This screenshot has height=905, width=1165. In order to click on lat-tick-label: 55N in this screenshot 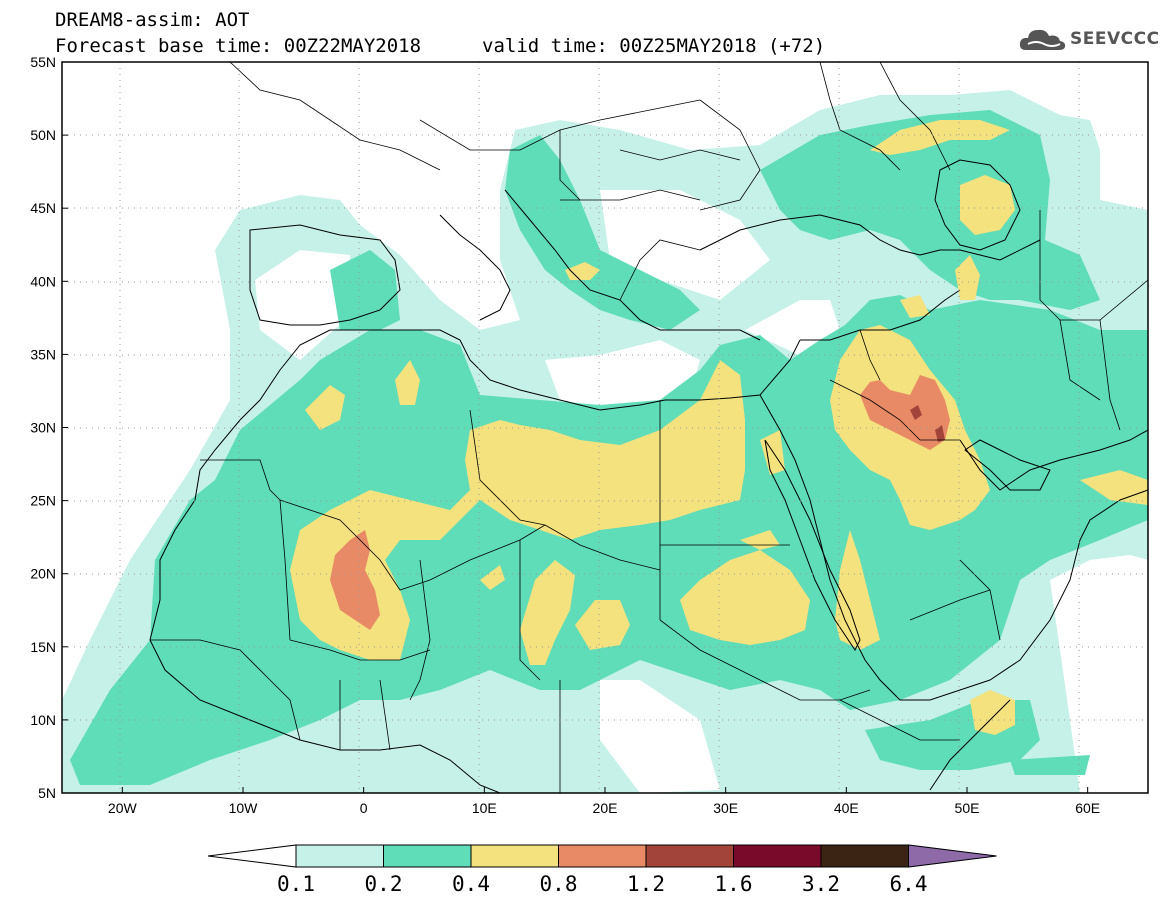, I will do `click(43, 62)`.